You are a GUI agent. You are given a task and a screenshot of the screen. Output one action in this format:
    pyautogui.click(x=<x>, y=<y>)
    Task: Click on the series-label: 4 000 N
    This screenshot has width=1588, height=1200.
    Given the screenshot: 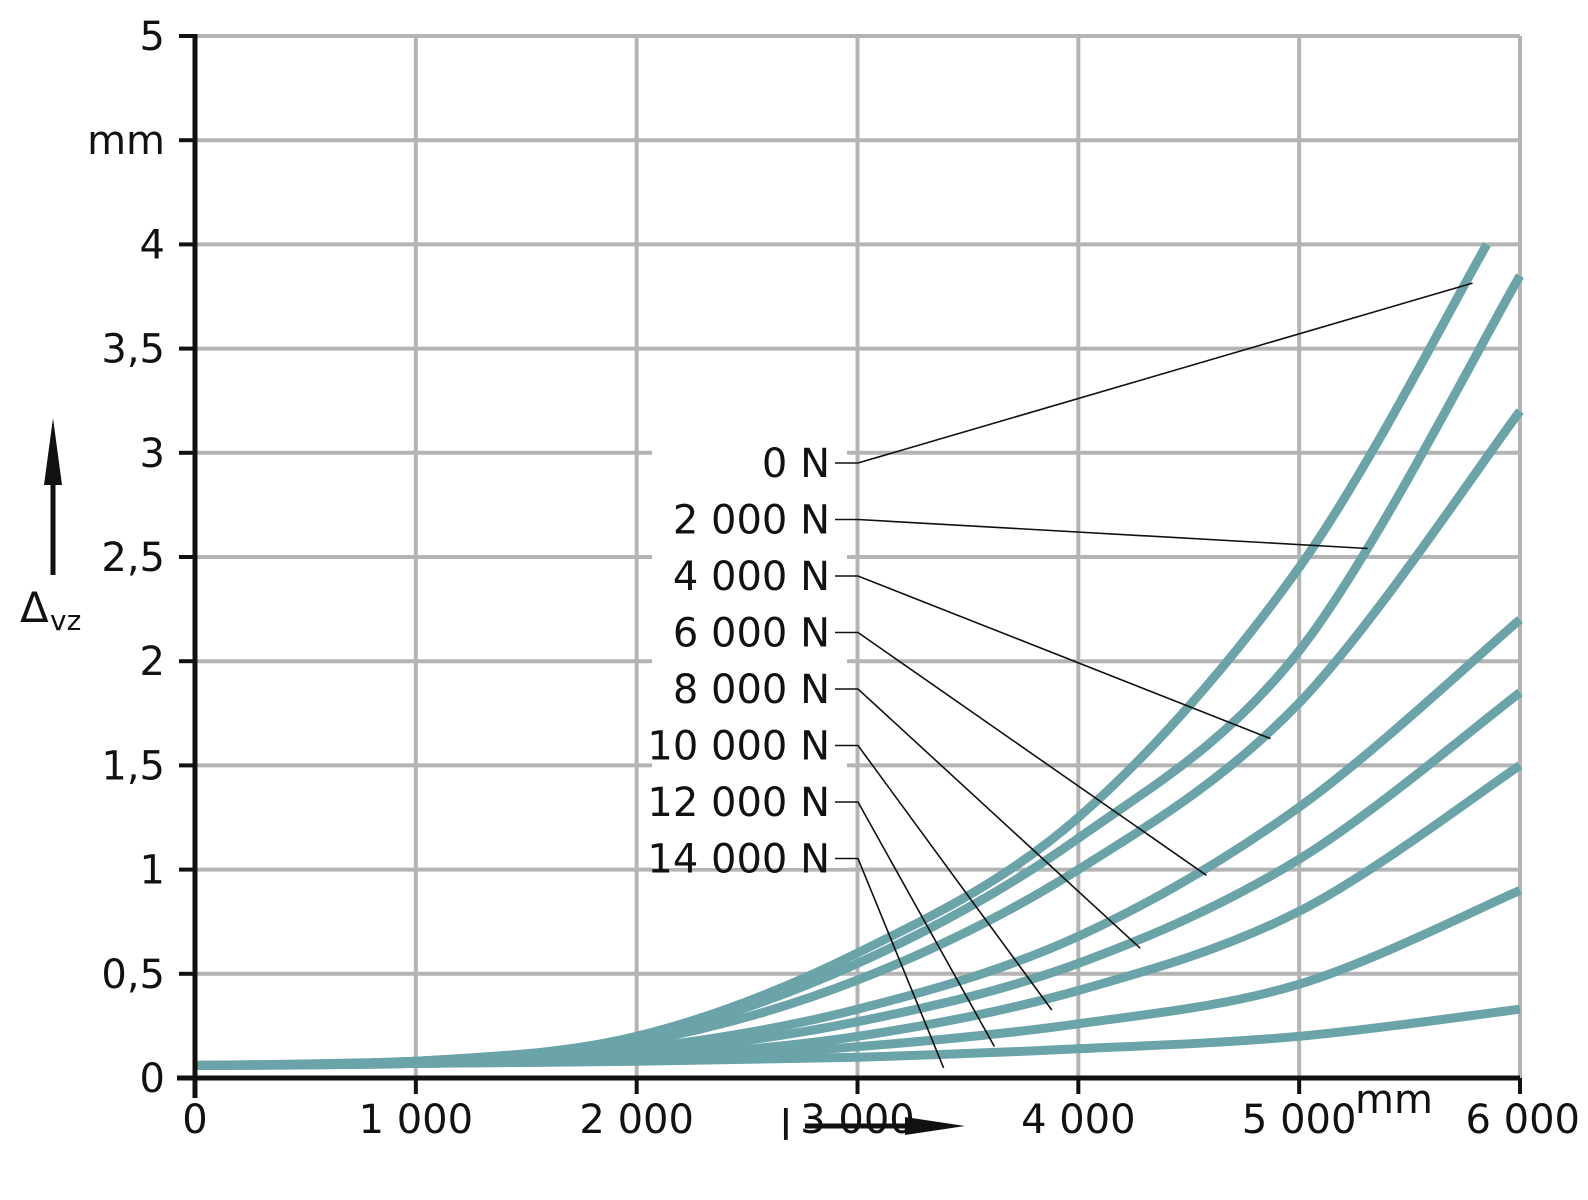 What is the action you would take?
    pyautogui.click(x=751, y=577)
    